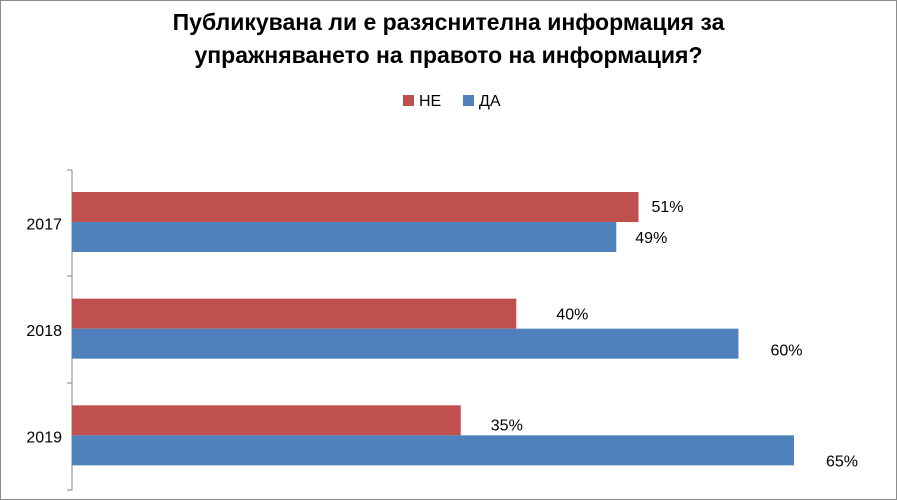 Image resolution: width=897 pixels, height=500 pixels. What do you see at coordinates (44, 438) in the screenshot?
I see `category-label-2019: 2019` at bounding box center [44, 438].